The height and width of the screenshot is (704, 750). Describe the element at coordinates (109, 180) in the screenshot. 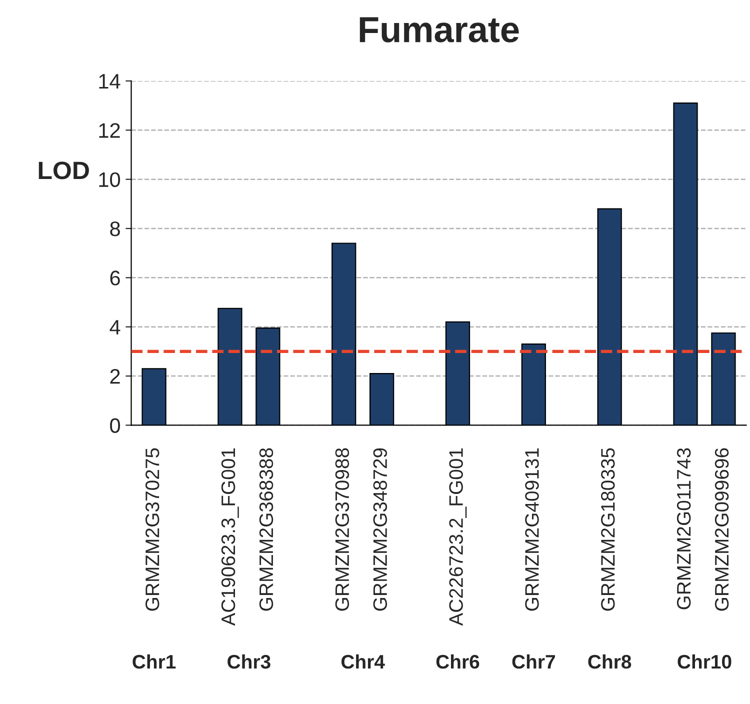

I see `y-tick-label: 10` at that location.